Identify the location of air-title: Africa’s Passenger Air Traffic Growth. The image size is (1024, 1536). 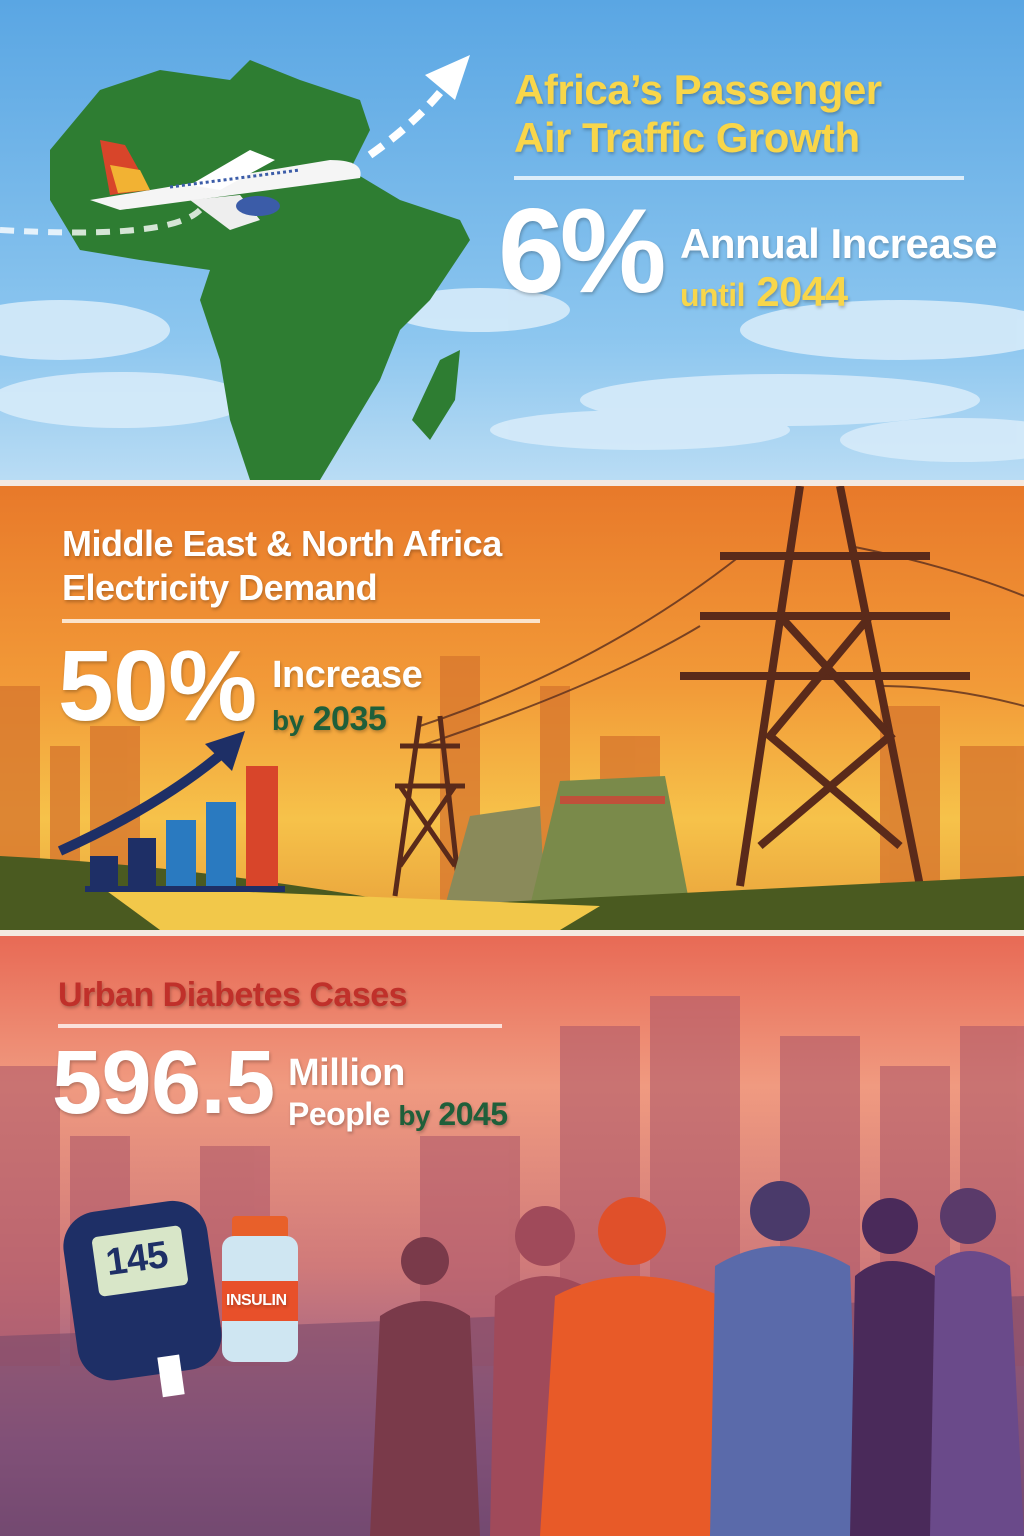
(698, 114).